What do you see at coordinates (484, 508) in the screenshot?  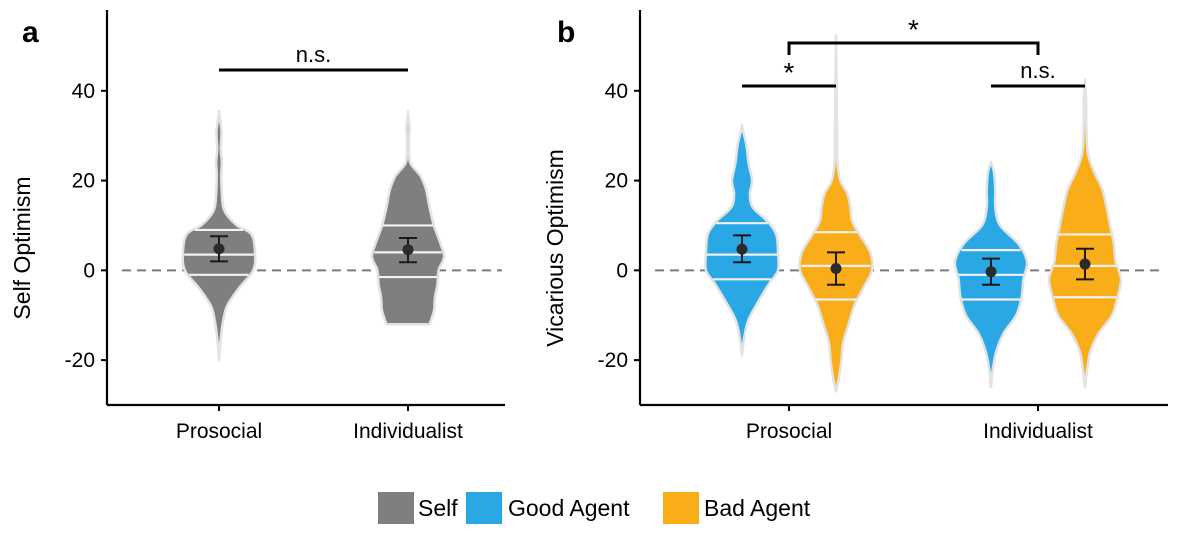 I see `legend-swatch-good-agent` at bounding box center [484, 508].